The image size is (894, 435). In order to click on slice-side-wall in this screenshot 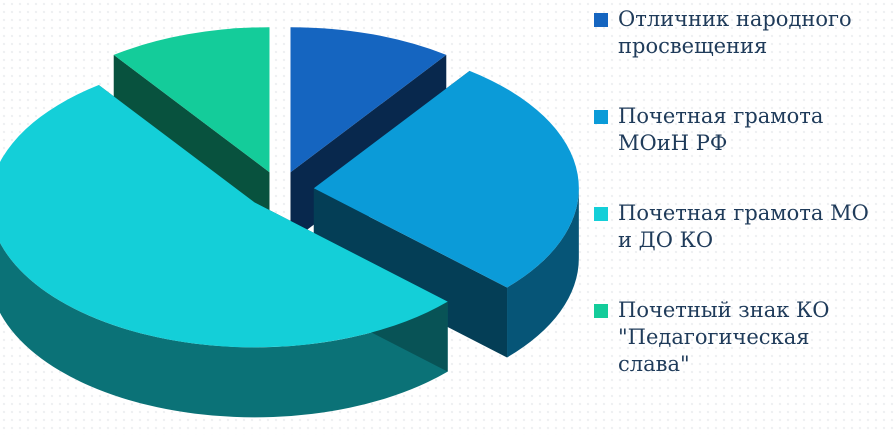, I will do `click(543, 273)`.